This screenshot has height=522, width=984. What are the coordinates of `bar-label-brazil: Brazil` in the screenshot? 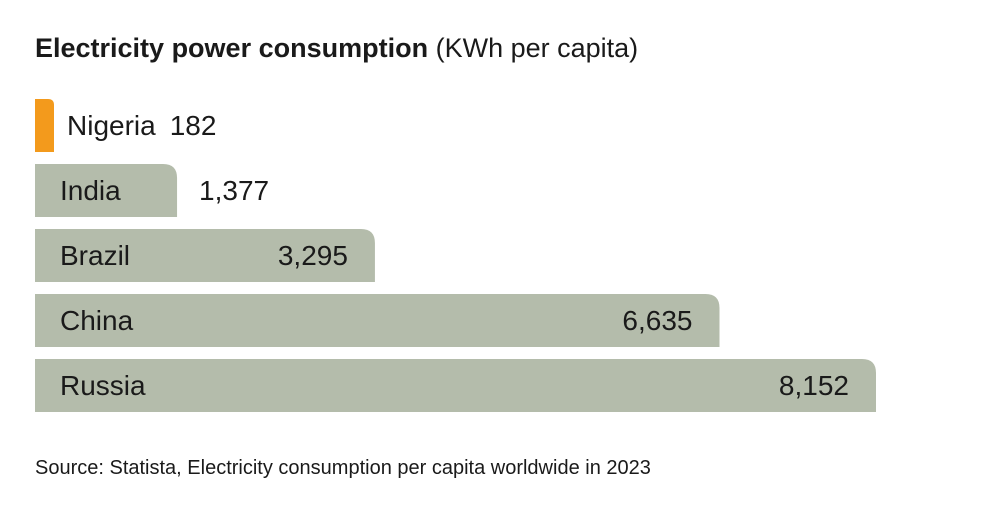 It's located at (95, 255).